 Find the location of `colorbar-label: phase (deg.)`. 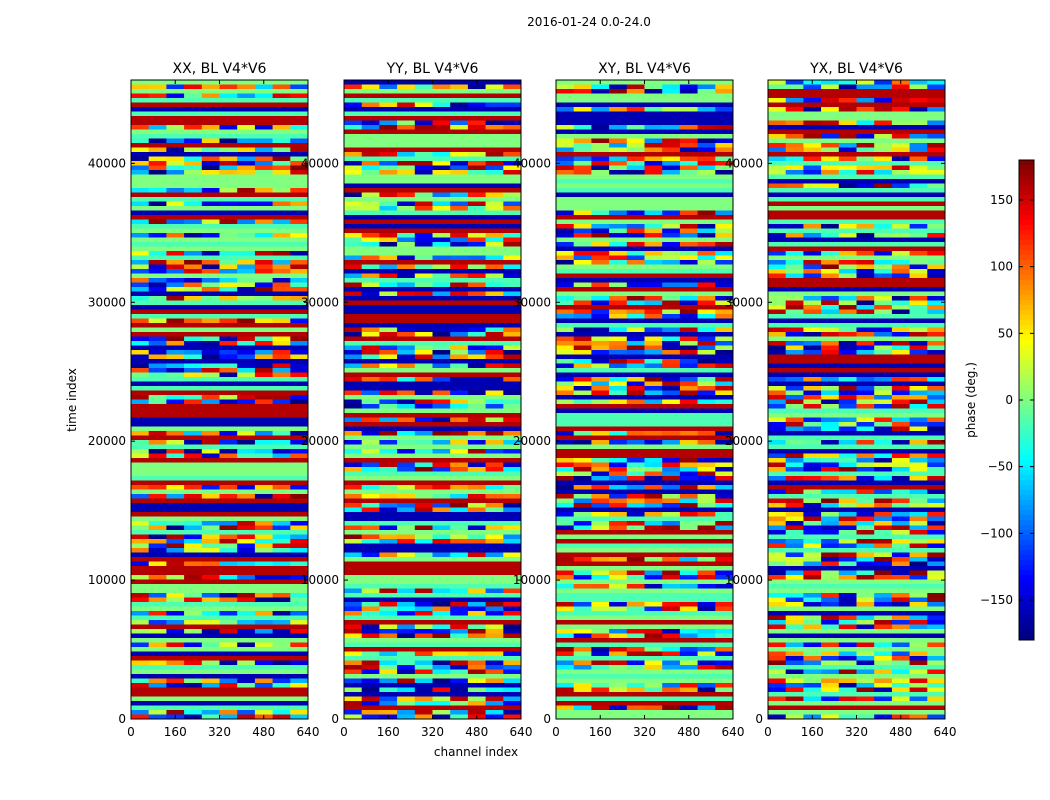

colorbar-label: phase (deg.) is located at coordinates (971, 400).